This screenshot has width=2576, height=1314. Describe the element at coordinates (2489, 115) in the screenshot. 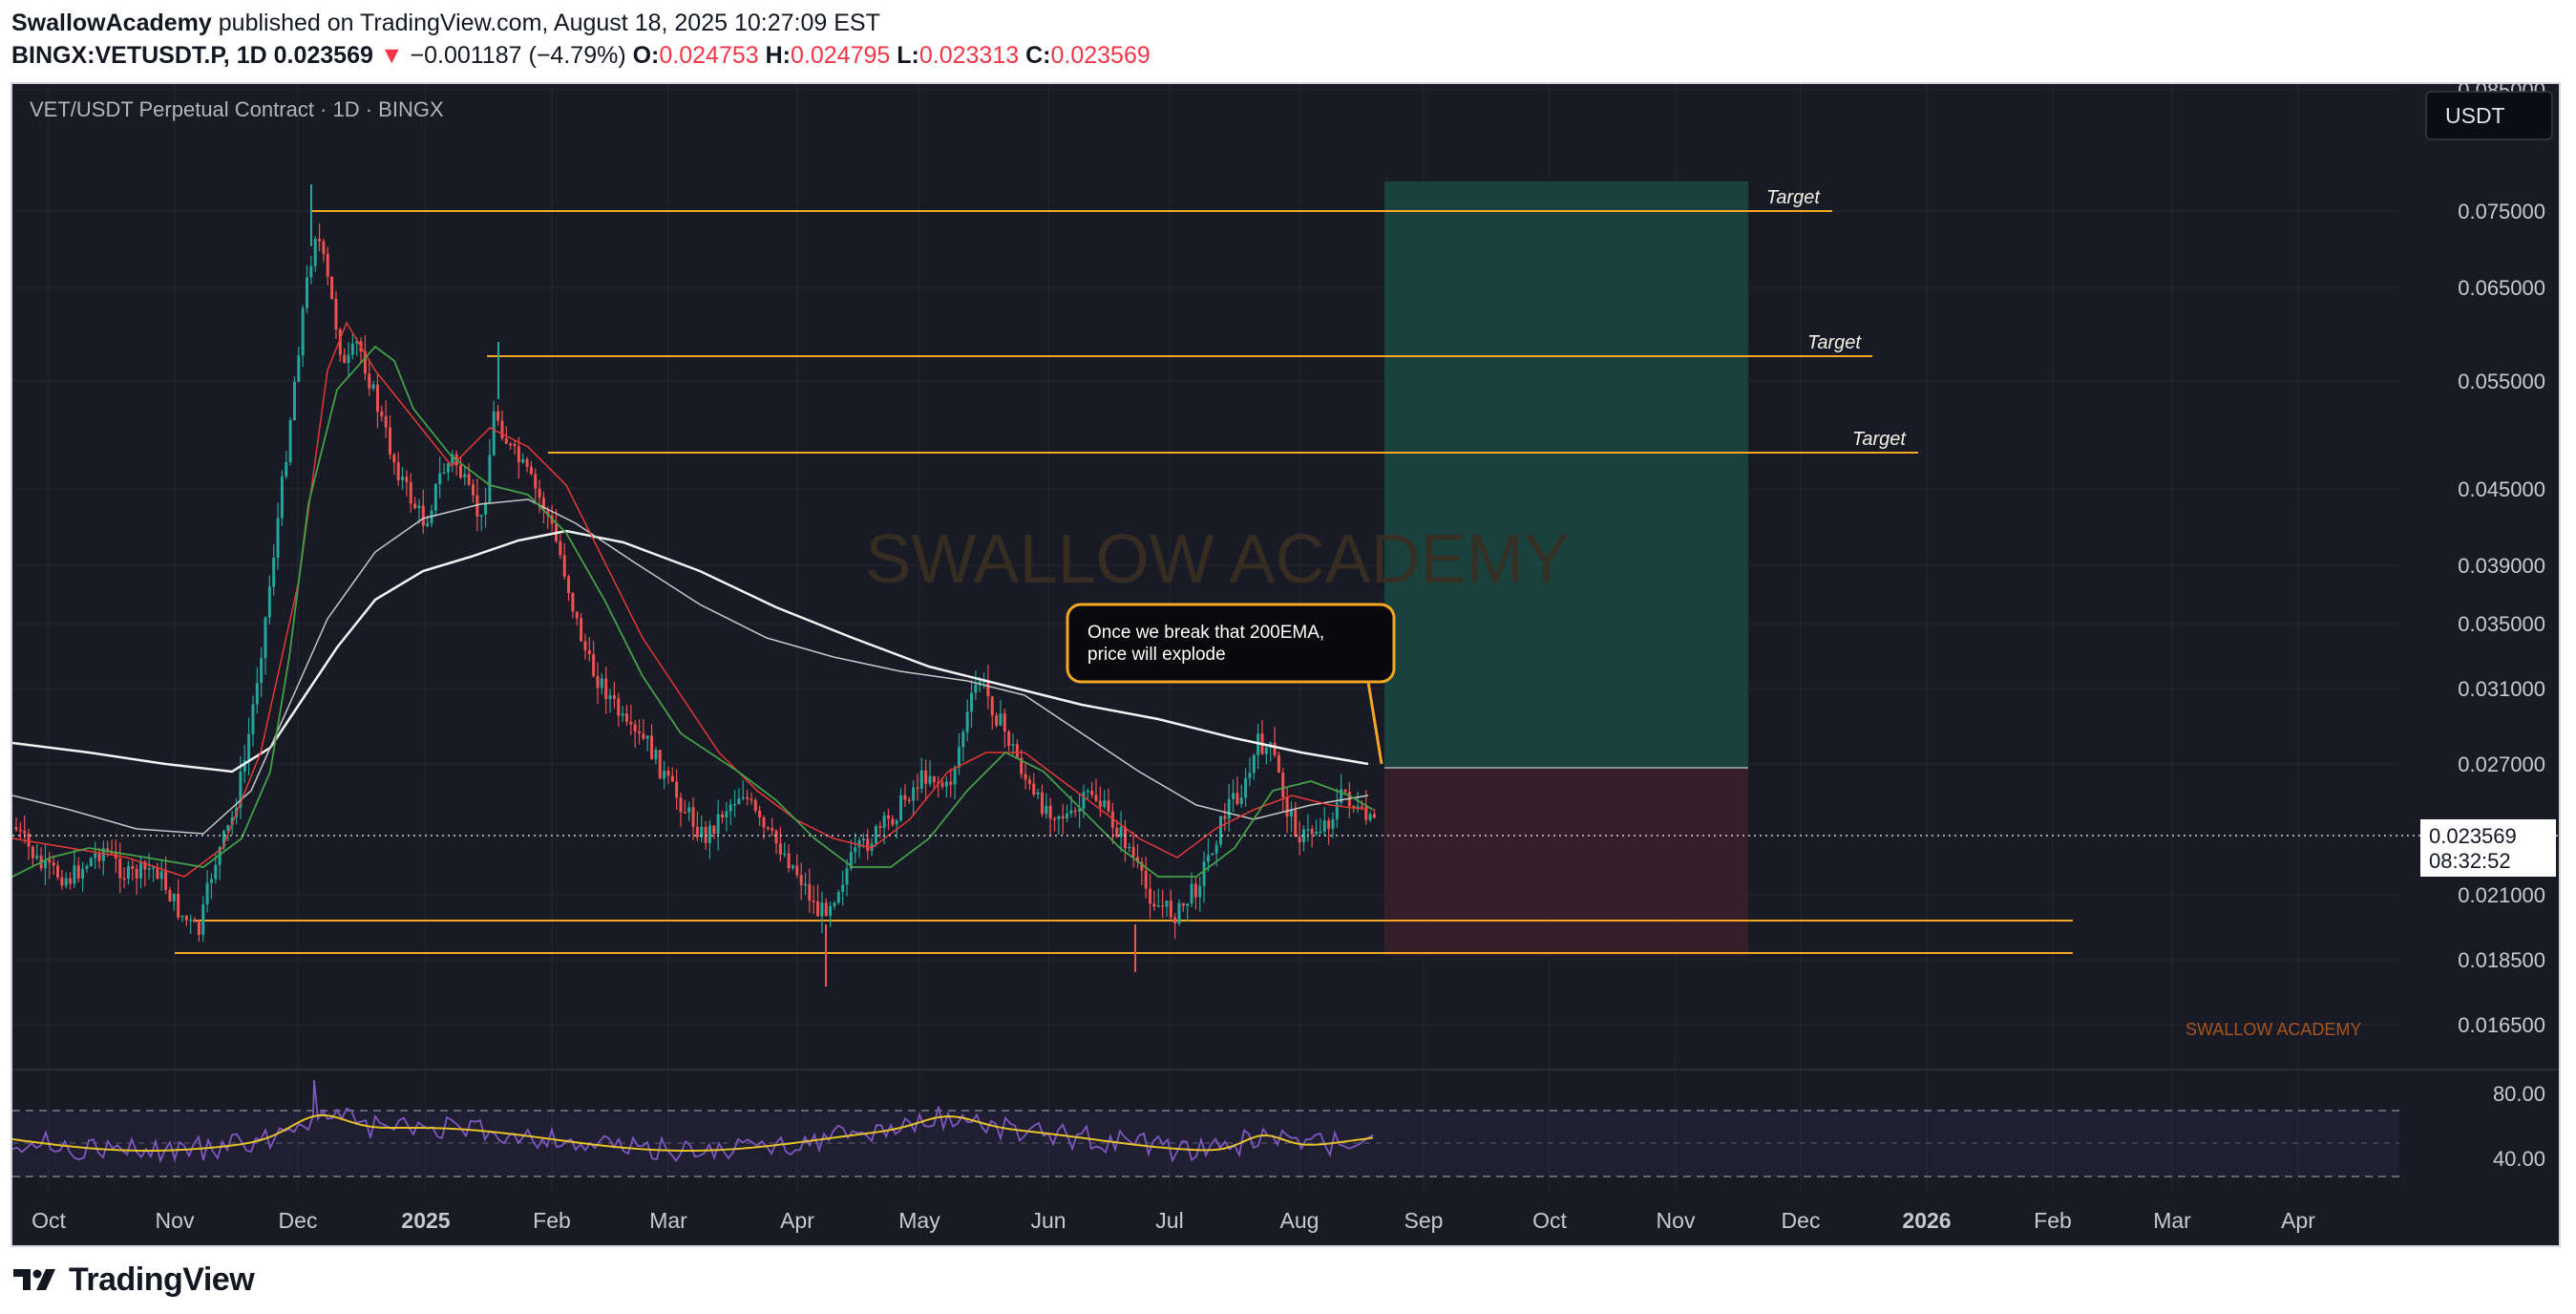

I see `currency-button: USDT` at that location.